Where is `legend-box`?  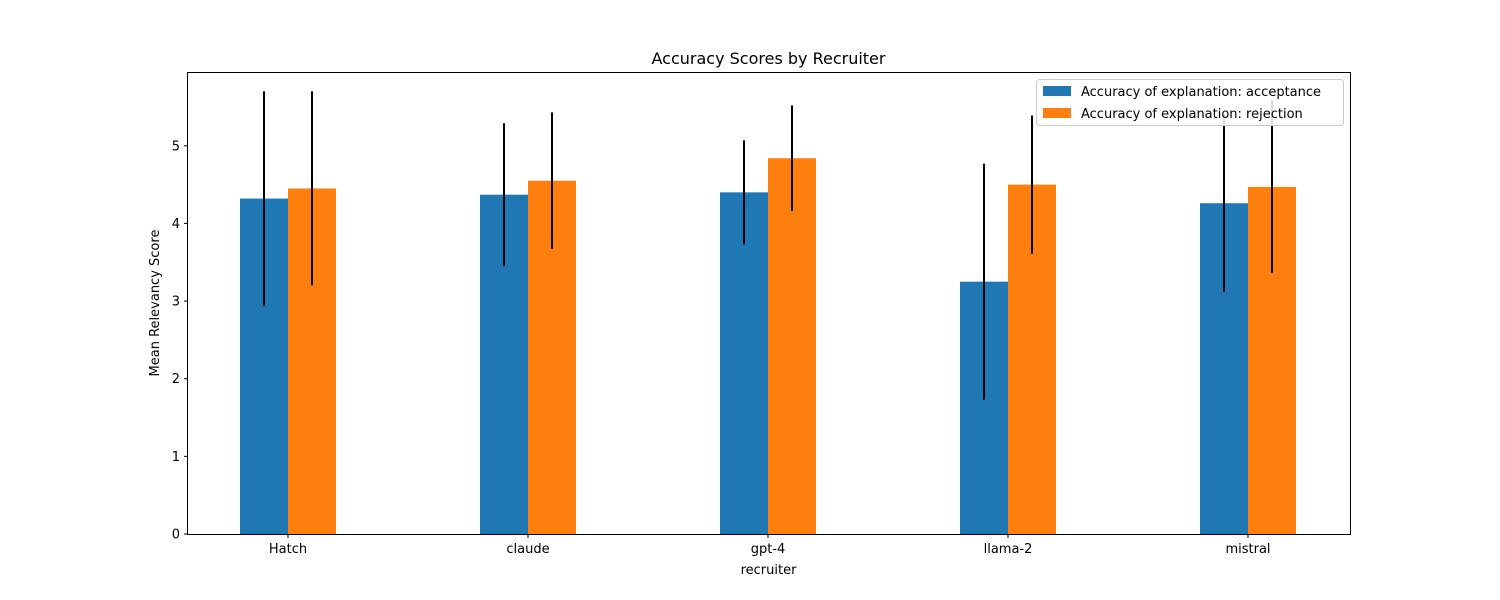 legend-box is located at coordinates (1190, 102).